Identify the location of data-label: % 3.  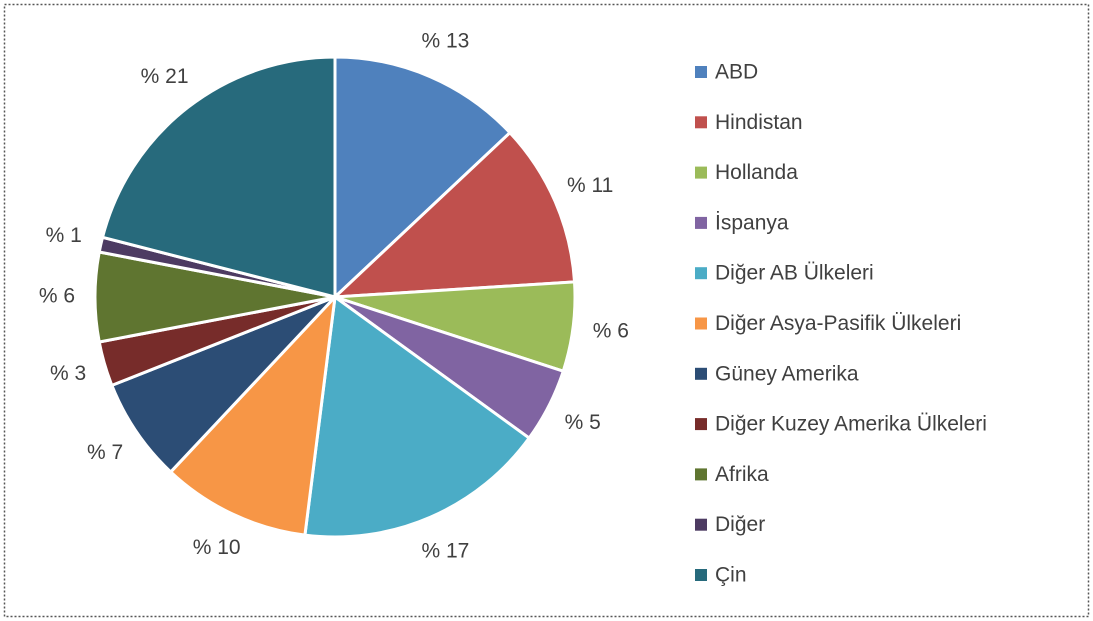
(68, 373).